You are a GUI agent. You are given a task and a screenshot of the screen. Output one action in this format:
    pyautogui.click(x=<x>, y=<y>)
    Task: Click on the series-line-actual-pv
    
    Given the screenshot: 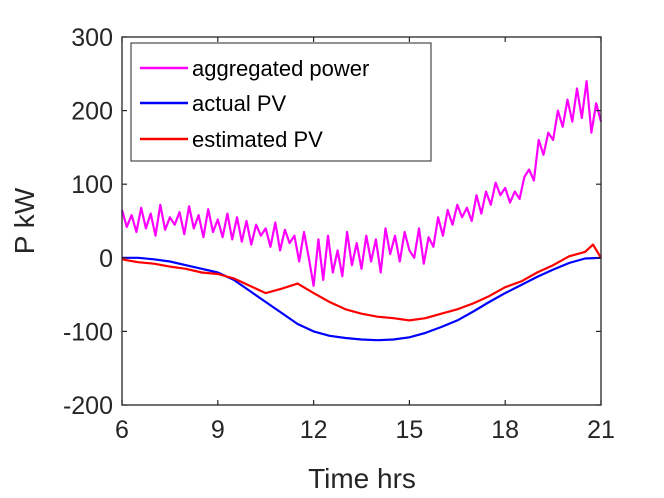 What is the action you would take?
    pyautogui.click(x=362, y=299)
    